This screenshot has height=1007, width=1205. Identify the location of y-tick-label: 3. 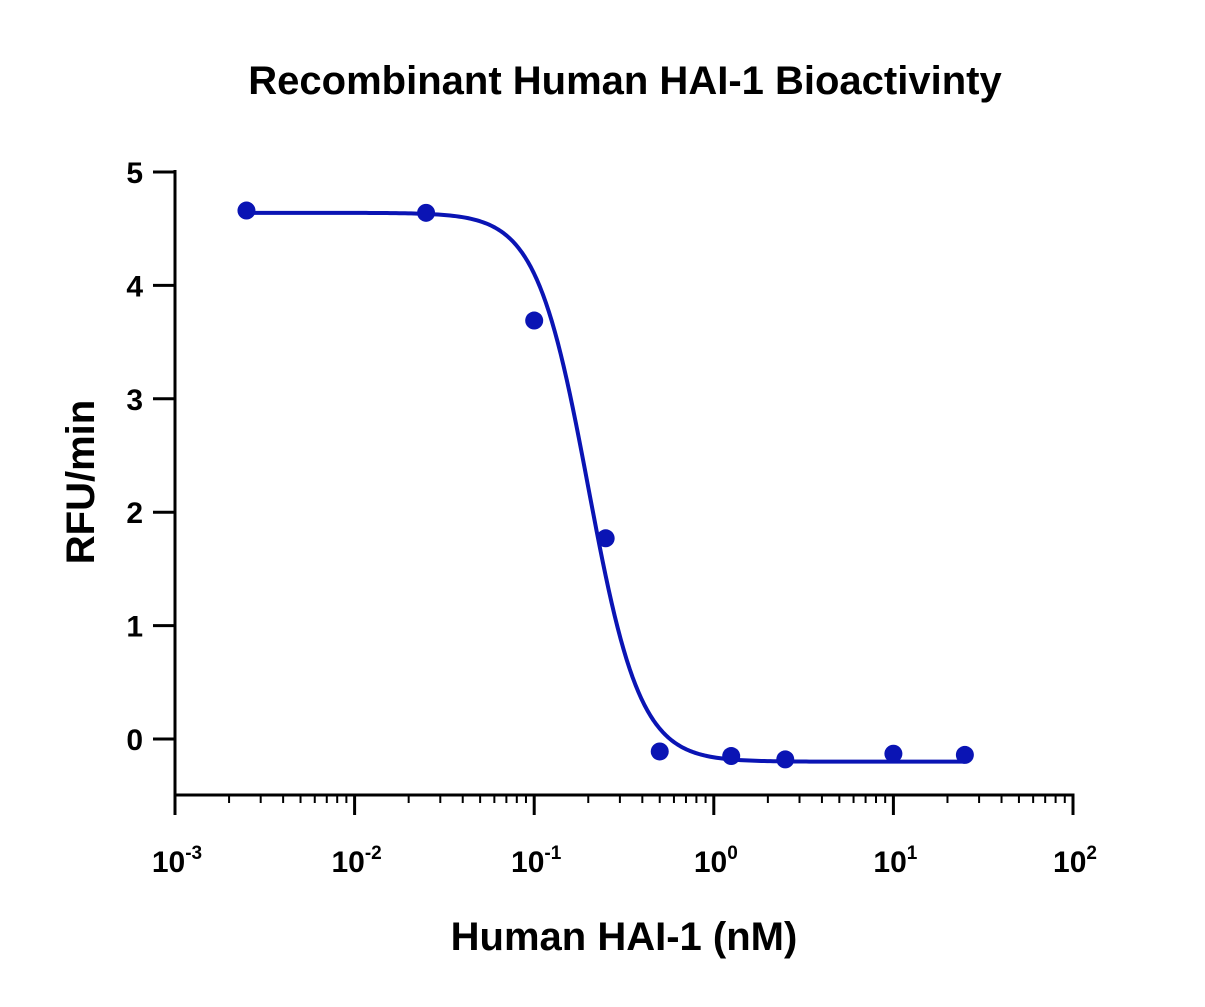
(134, 400).